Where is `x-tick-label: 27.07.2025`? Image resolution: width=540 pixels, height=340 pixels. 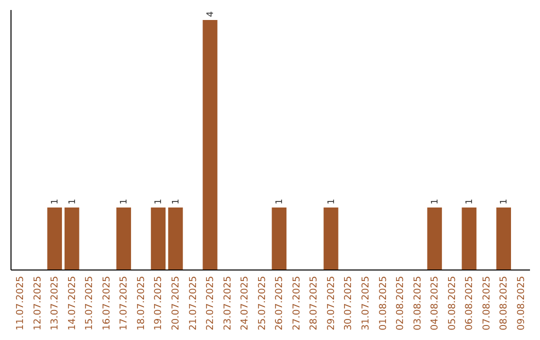 x-tick-label: 27.07.2025 is located at coordinates (296, 303).